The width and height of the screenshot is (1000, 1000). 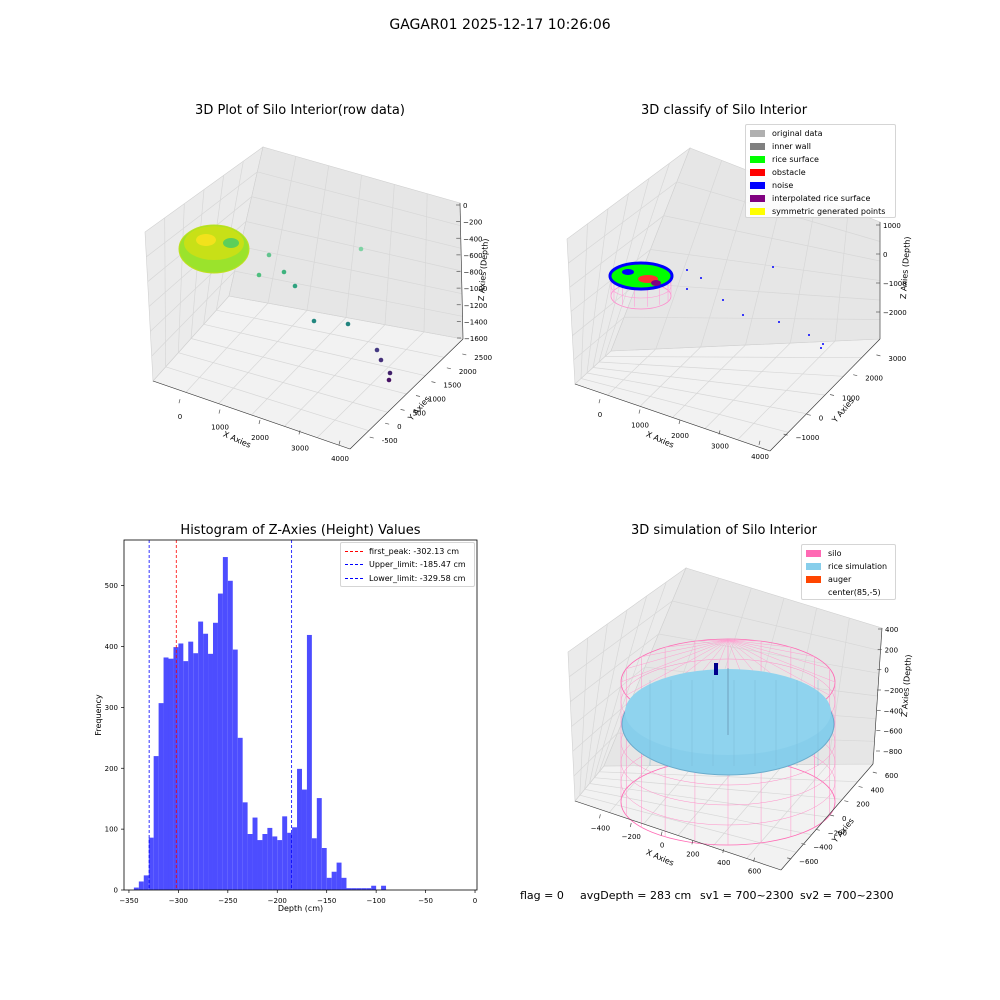 What do you see at coordinates (878, 355) in the screenshot?
I see `cls-y-tick` at bounding box center [878, 355].